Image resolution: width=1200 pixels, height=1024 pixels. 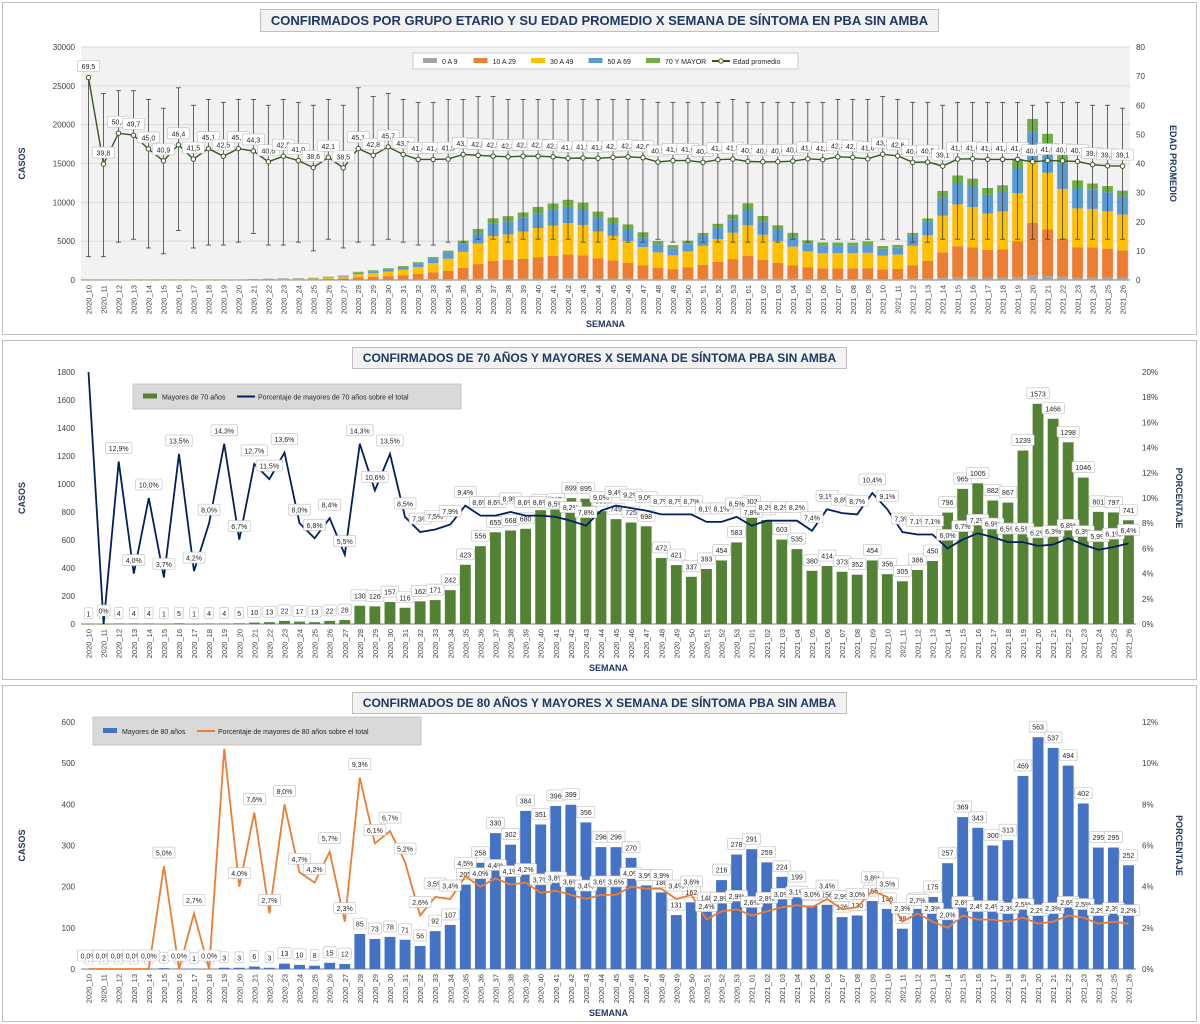 I want to click on bar-data-label: 330, so click(x=495, y=822).